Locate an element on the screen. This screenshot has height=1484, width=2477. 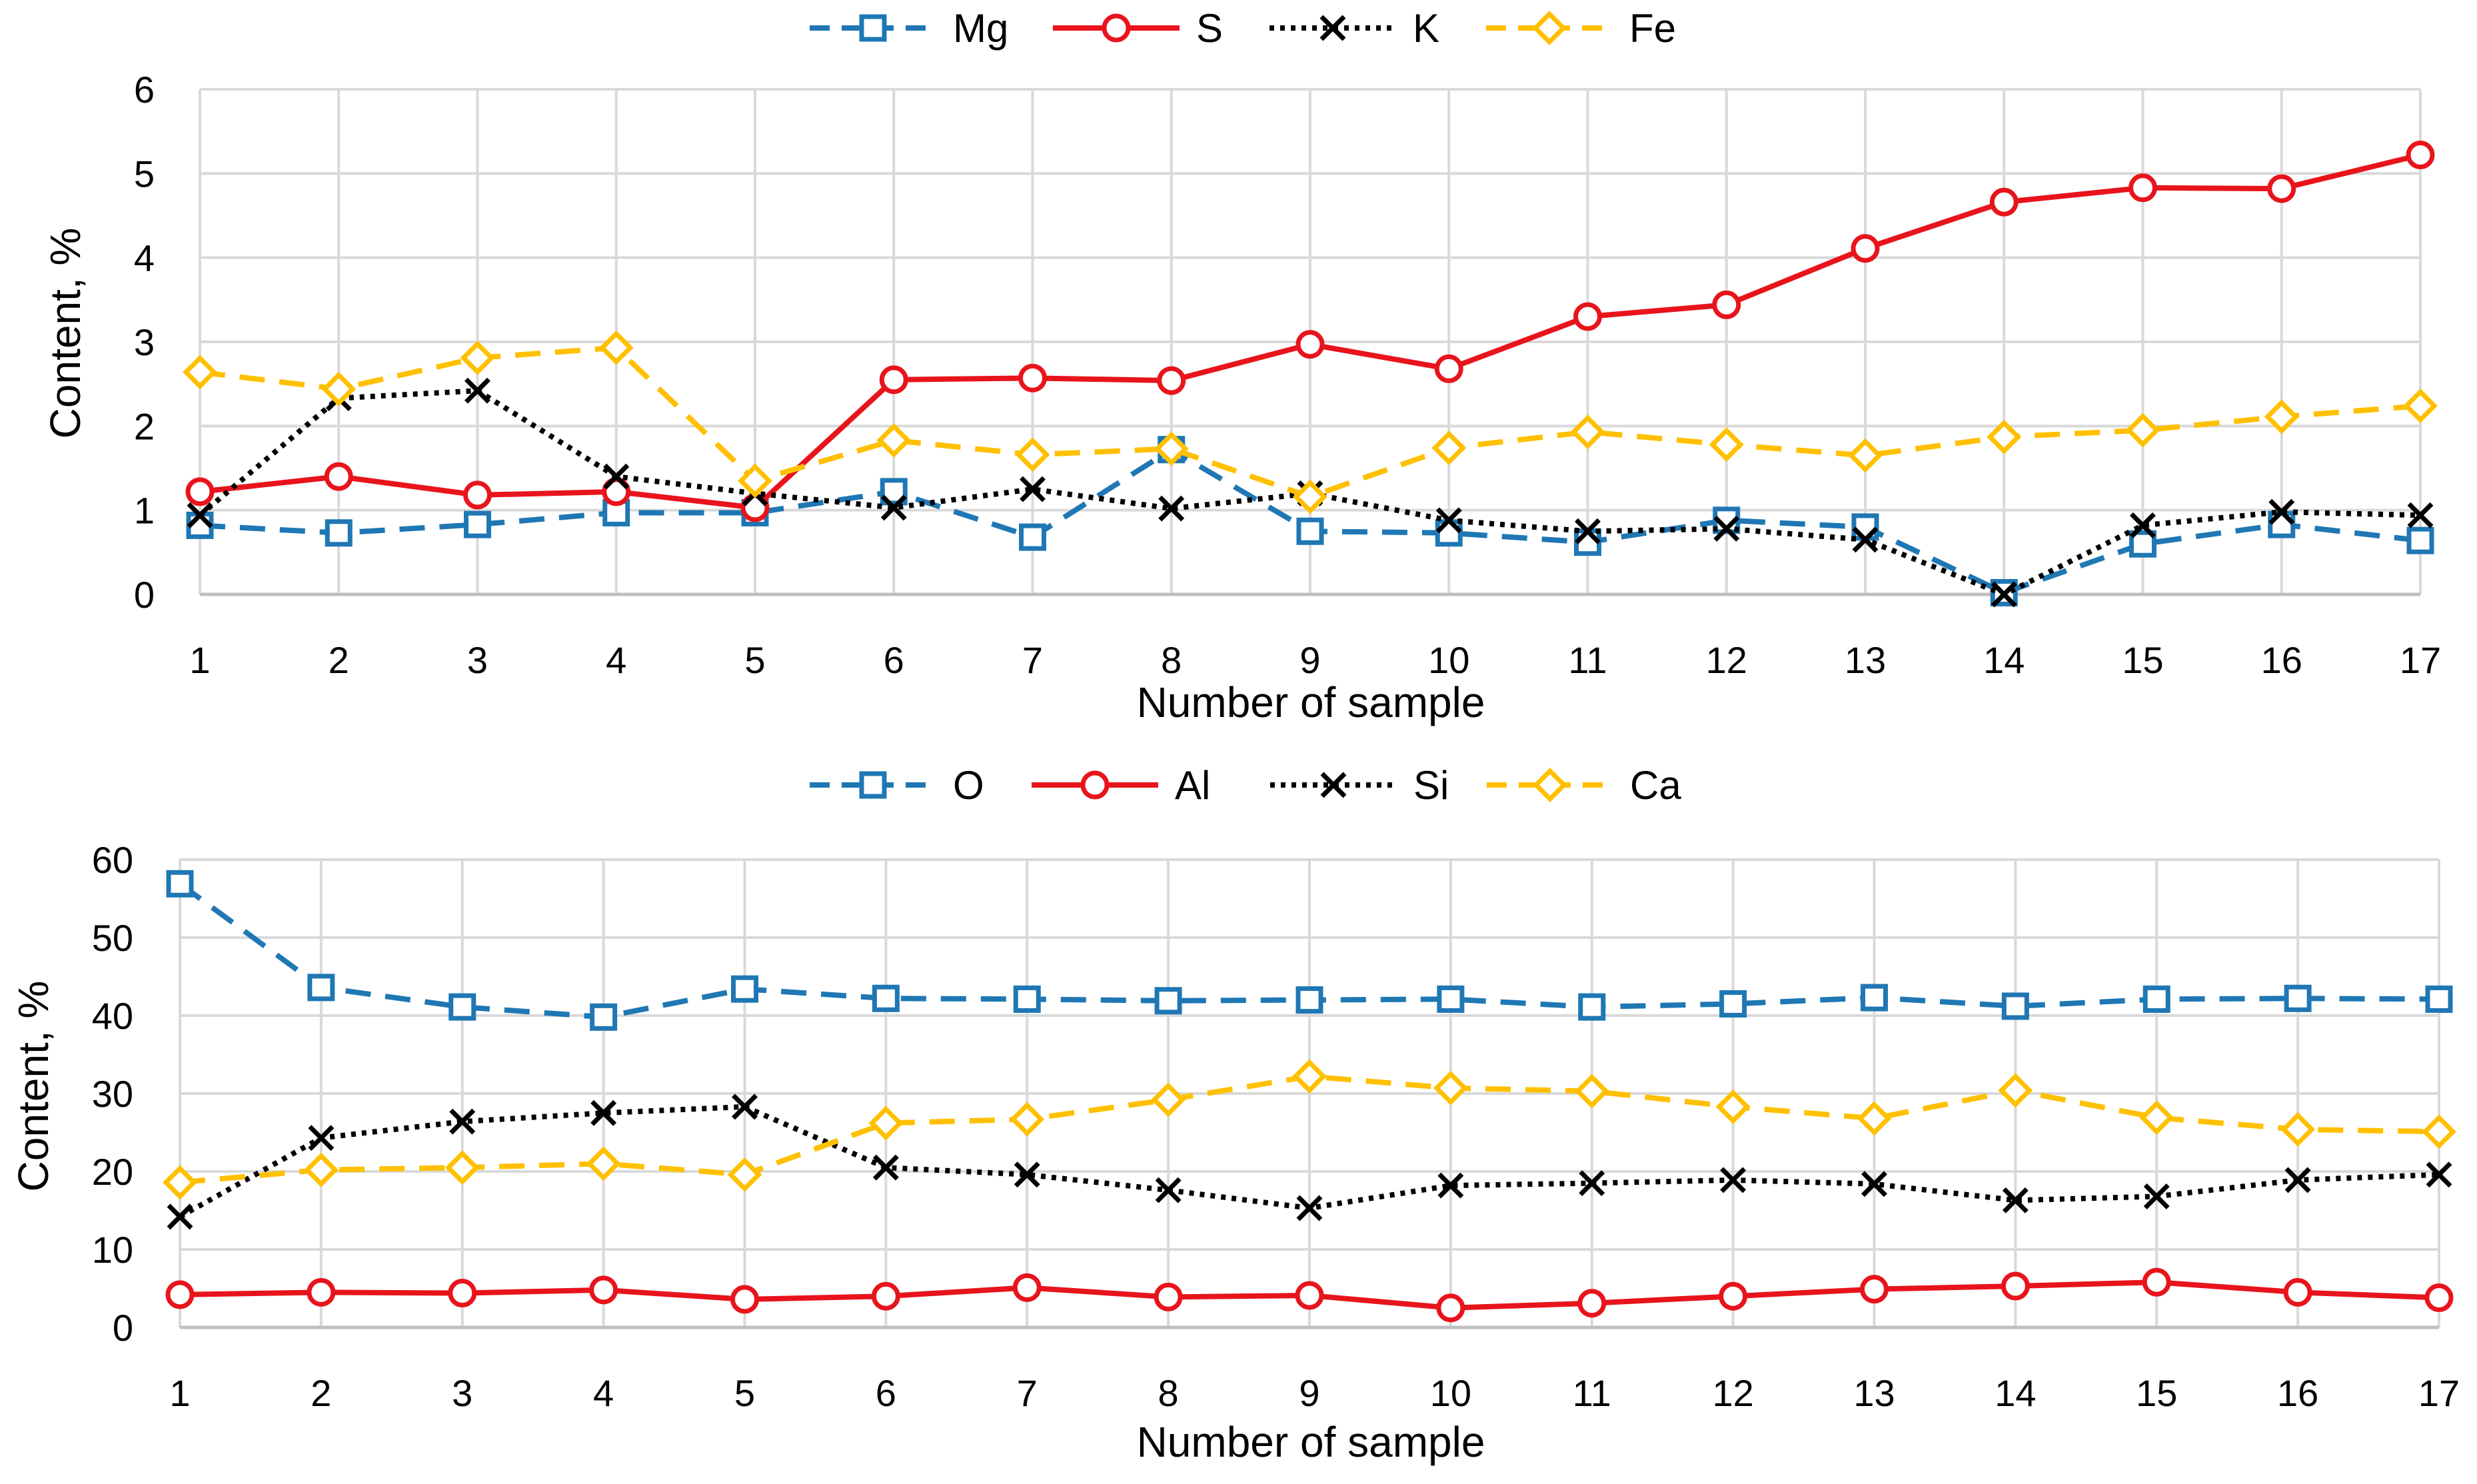
x-tick-label: 14 is located at coordinates (2015, 1393).